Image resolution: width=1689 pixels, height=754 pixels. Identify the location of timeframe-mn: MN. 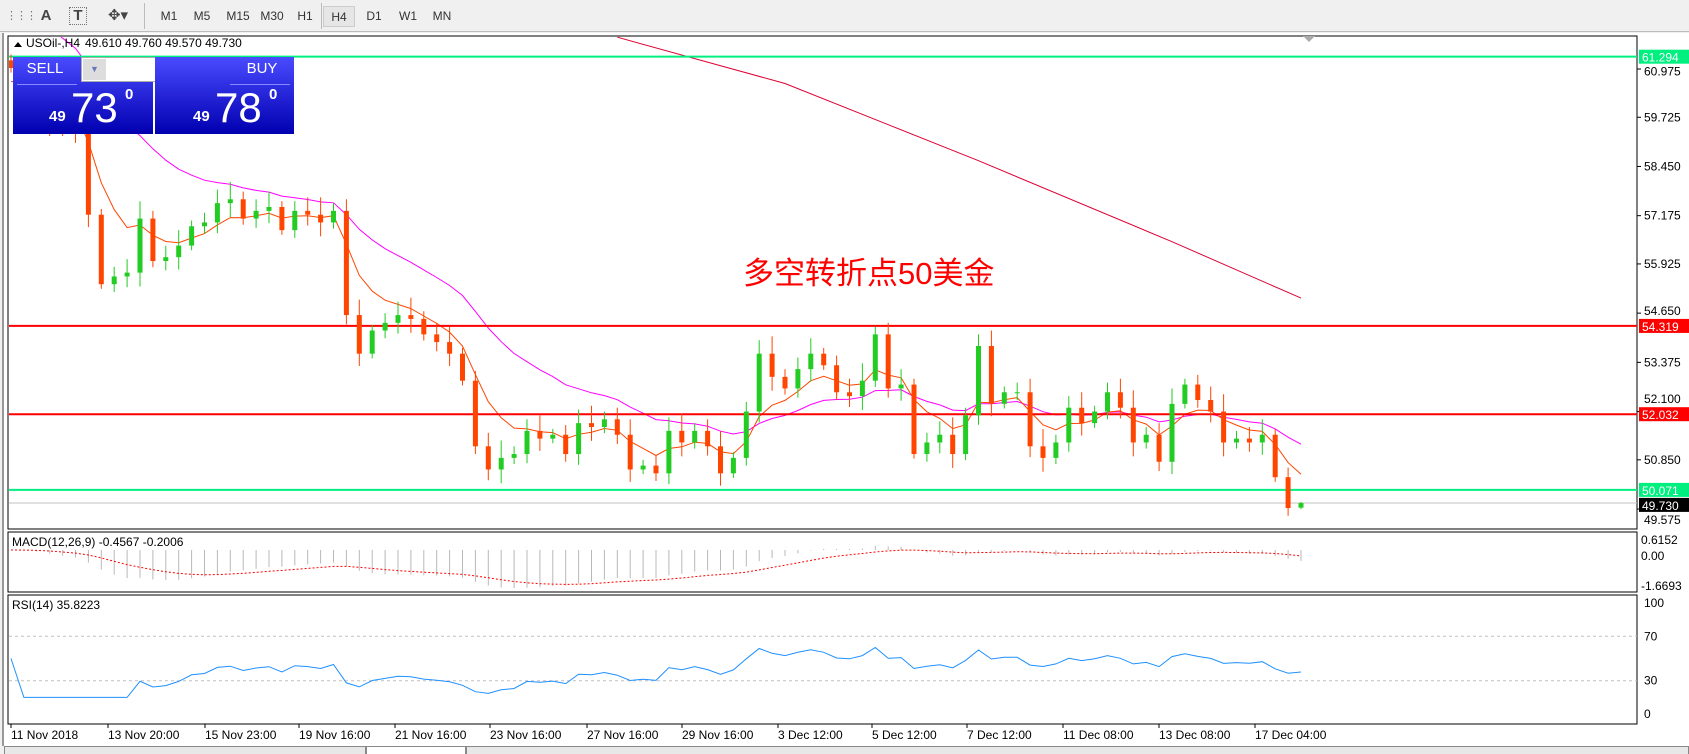
(442, 16).